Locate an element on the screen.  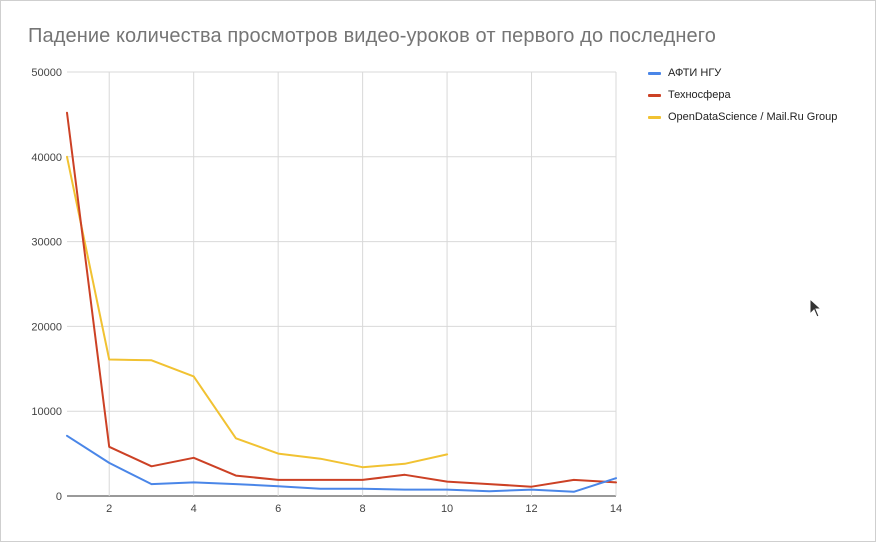
y-tick-label: 50000 is located at coordinates (46, 73).